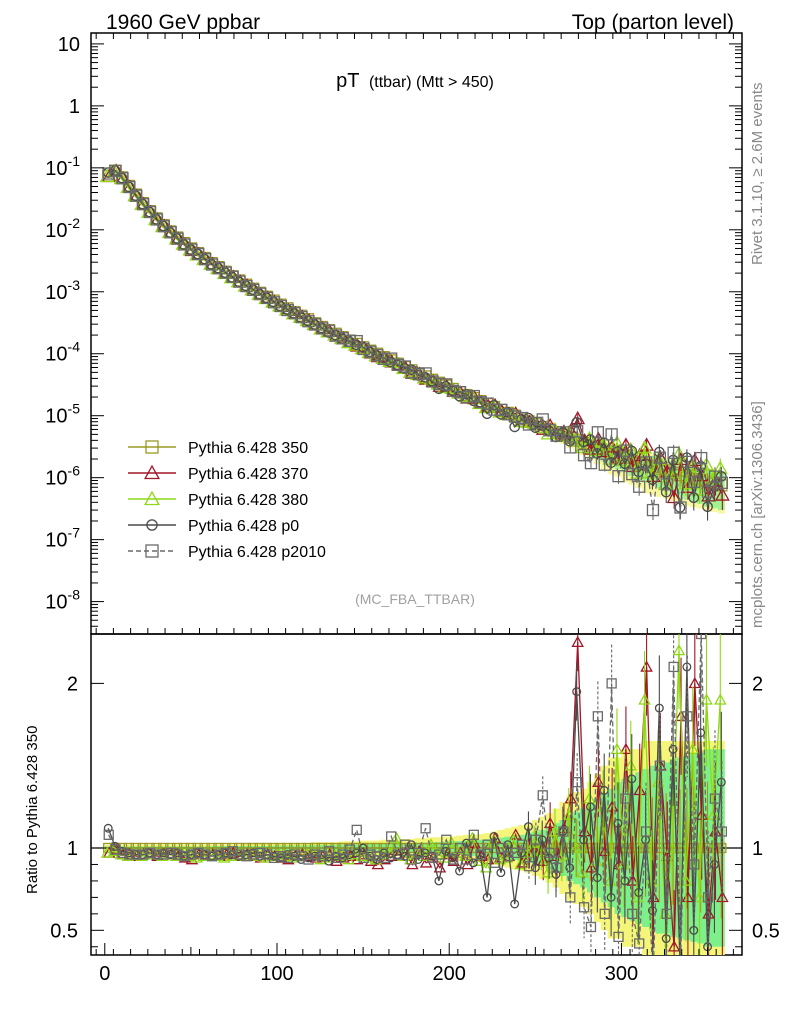 Image resolution: width=786 pixels, height=1024 pixels. I want to click on tick-exponent: -5, so click(74, 409).